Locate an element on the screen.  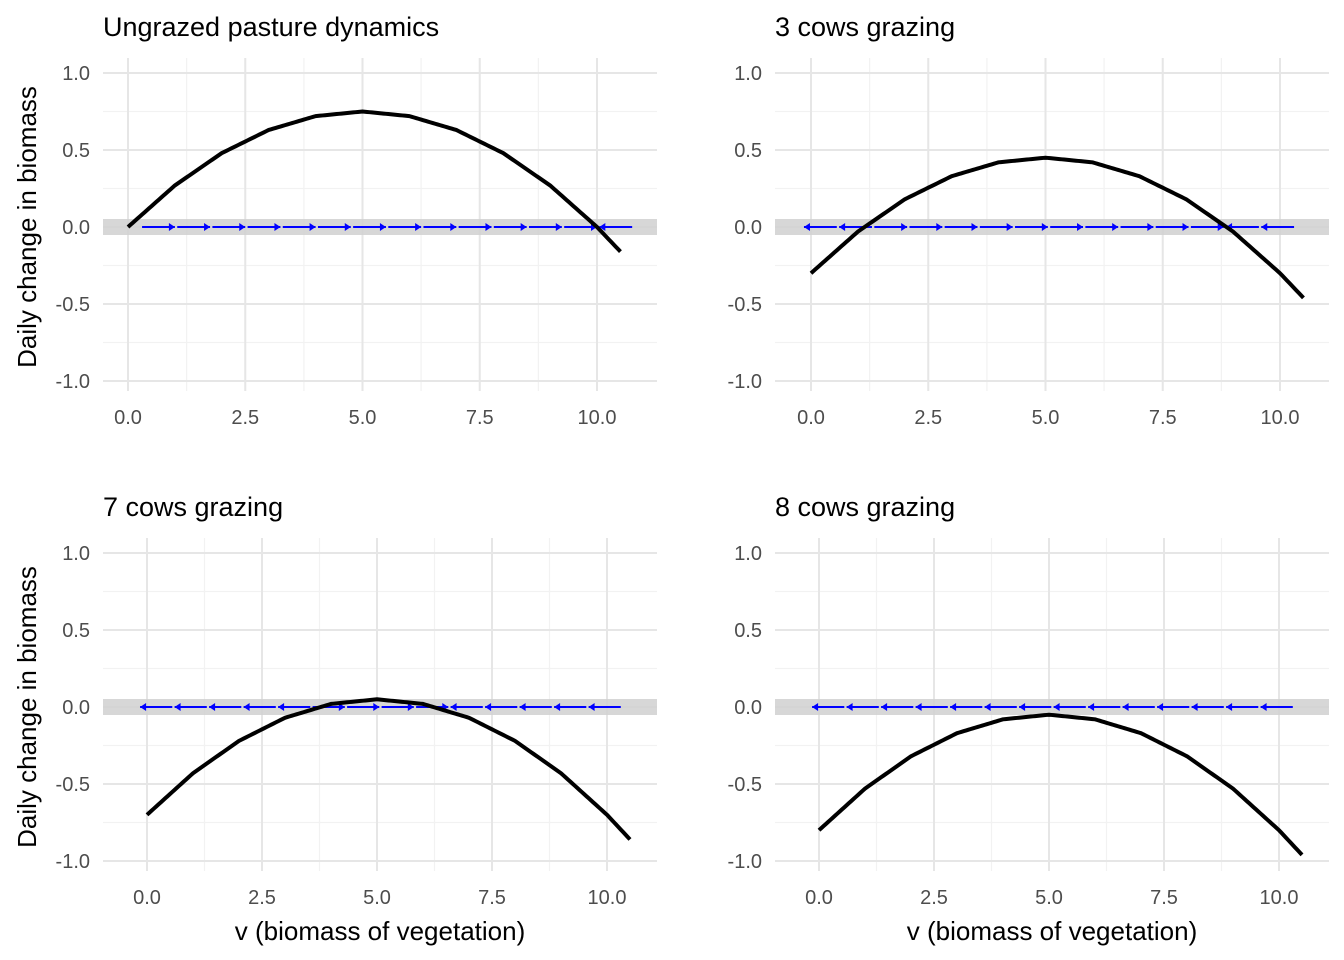
panel-title: 7 cows grazing is located at coordinates (193, 507).